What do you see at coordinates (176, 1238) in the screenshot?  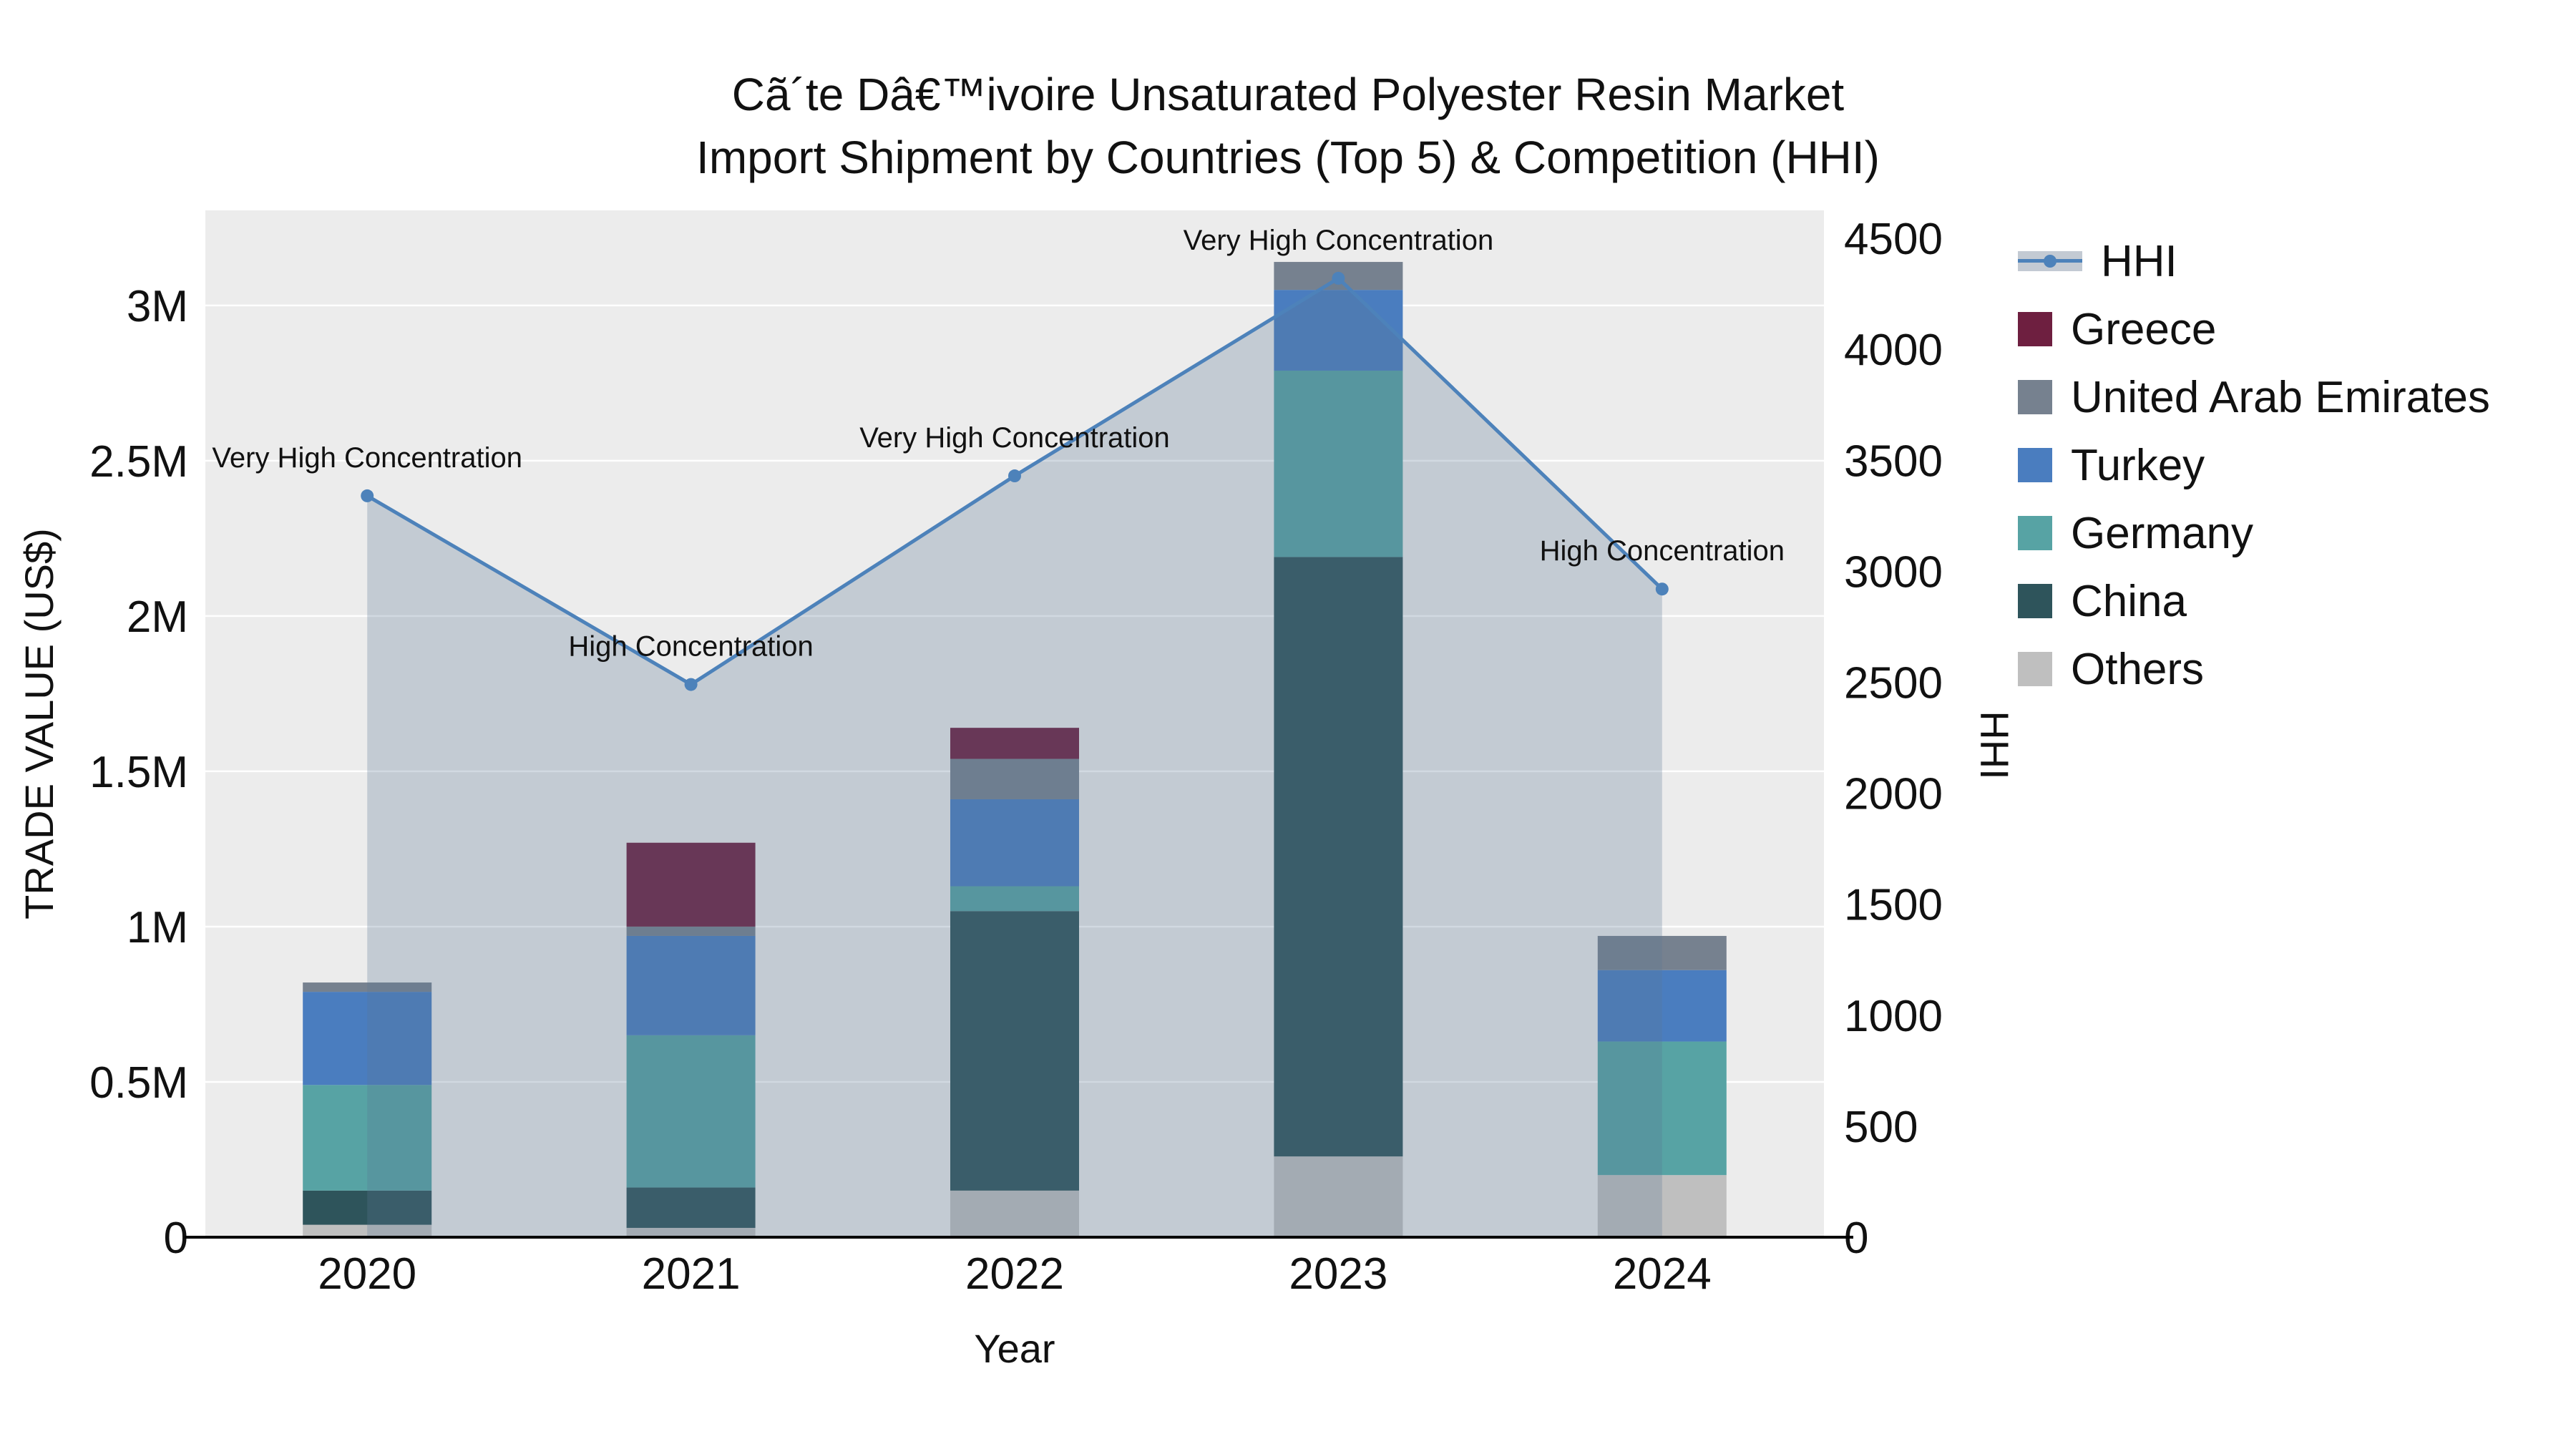 I see `left-axis-tick-0: 0` at bounding box center [176, 1238].